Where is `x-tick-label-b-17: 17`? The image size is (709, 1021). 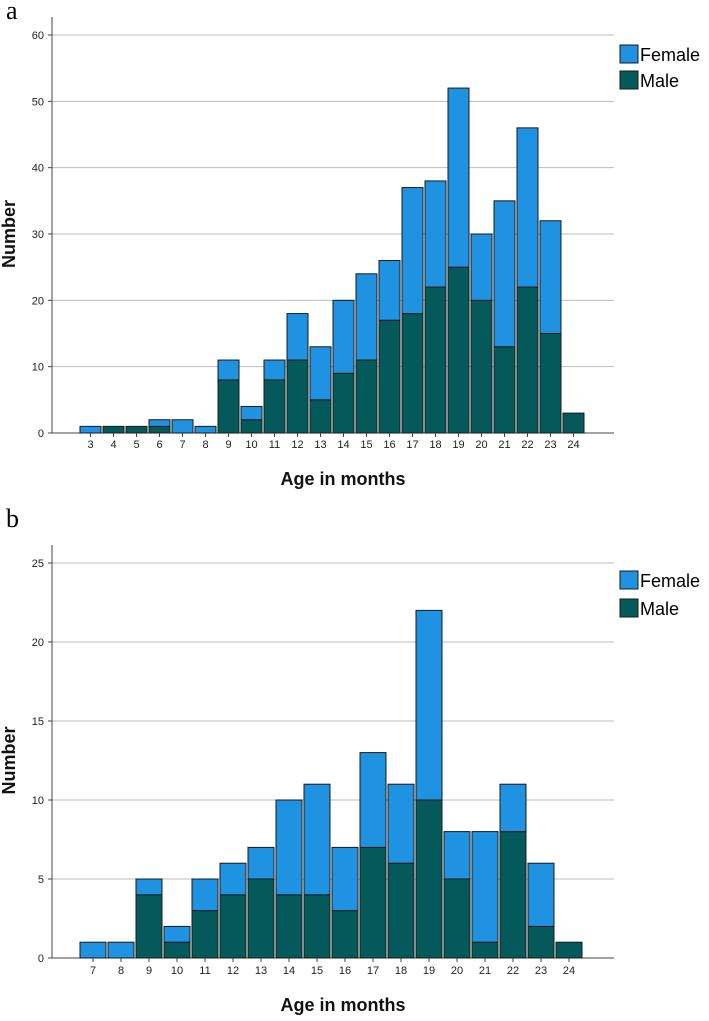
x-tick-label-b-17: 17 is located at coordinates (373, 971).